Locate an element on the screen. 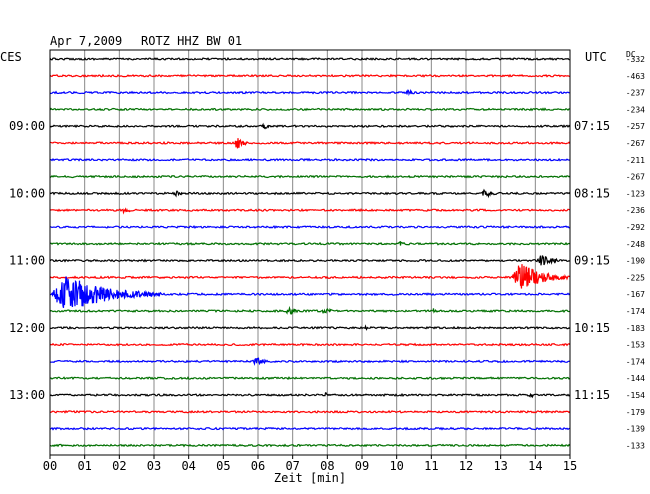  dc-offset-label: -236 is located at coordinates (635, 210).